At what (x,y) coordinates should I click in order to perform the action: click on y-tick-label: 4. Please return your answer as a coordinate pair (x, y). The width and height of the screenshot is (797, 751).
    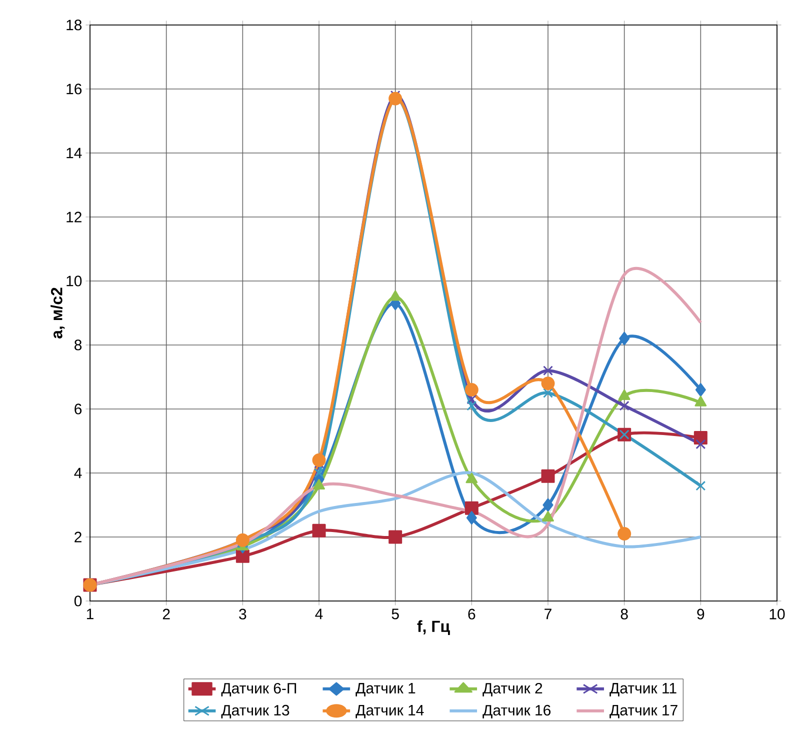
    Looking at the image, I should click on (78, 473).